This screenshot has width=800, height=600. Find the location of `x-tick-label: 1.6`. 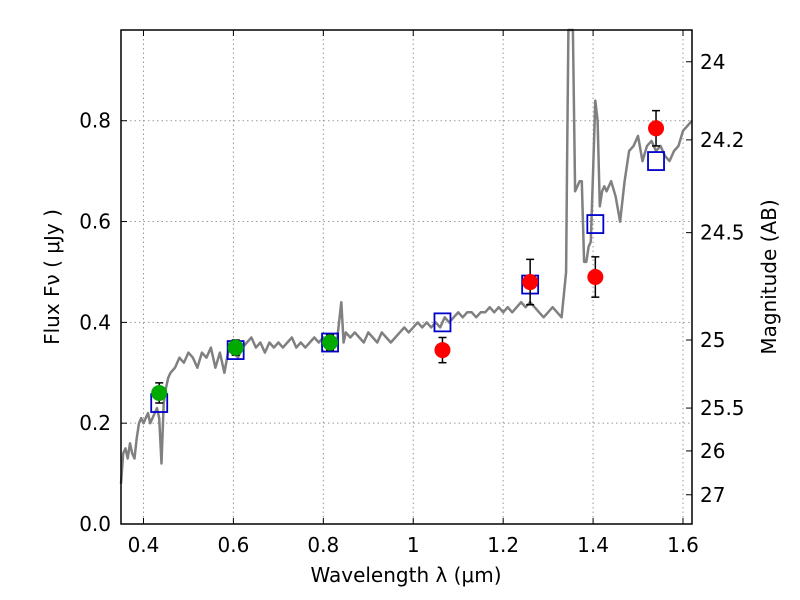

x-tick-label: 1.6 is located at coordinates (683, 545).